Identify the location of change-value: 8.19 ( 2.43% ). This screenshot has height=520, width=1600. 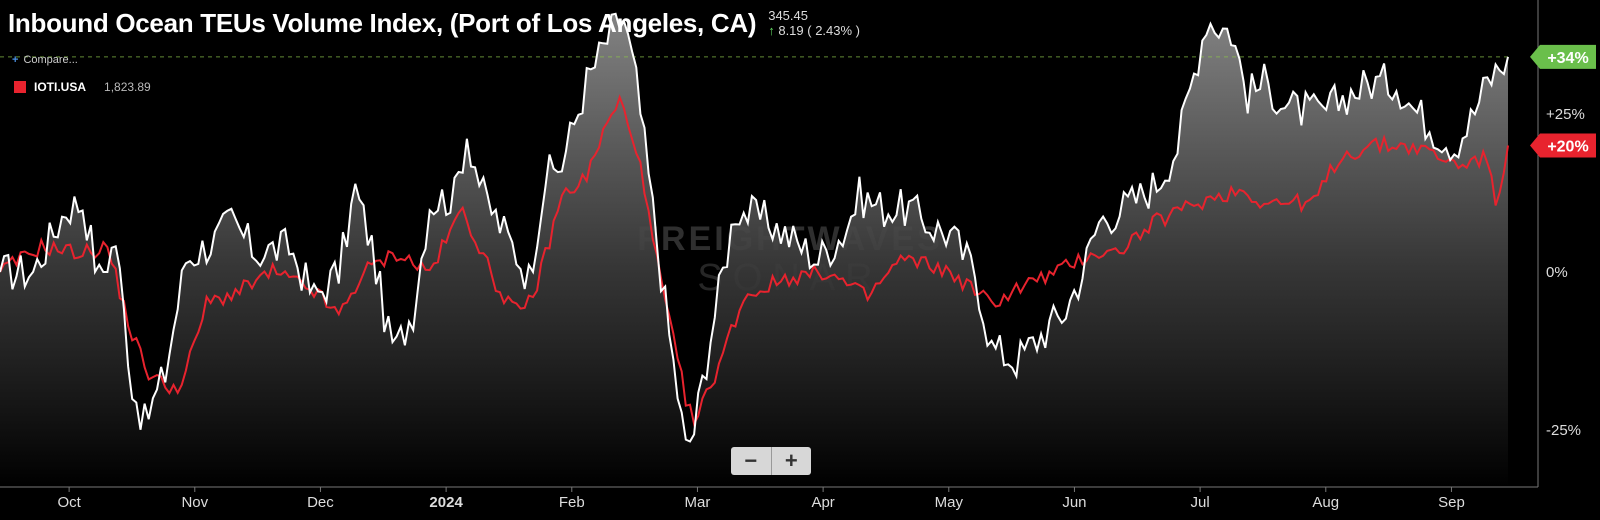
(819, 30).